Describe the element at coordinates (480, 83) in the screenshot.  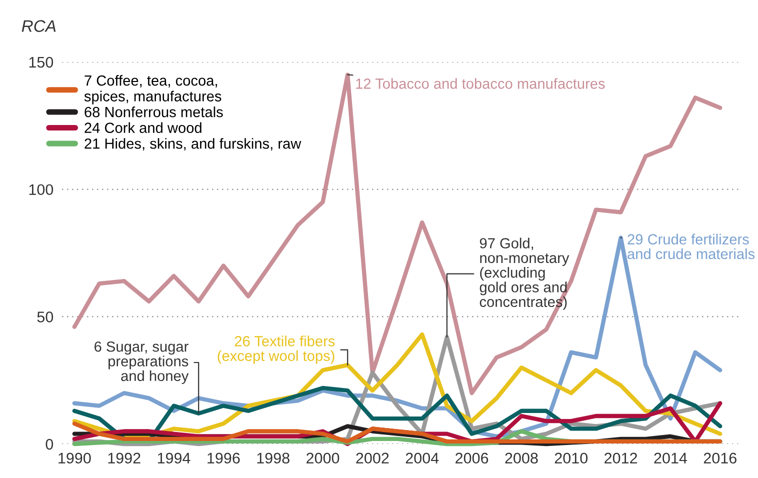
I see `series-label: 12 Tobacco and tobacco manufactures` at that location.